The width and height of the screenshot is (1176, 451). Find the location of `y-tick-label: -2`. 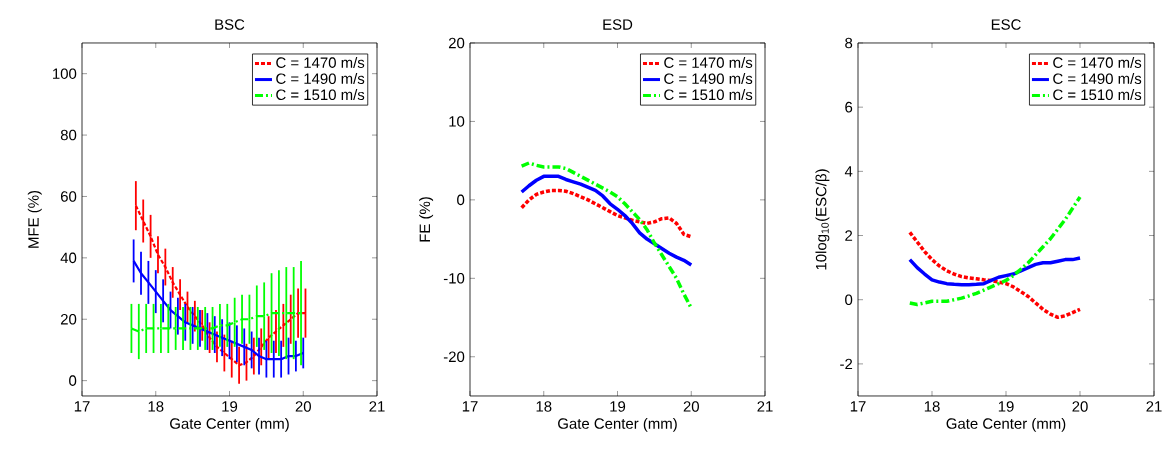

y-tick-label: -2 is located at coordinates (846, 364).